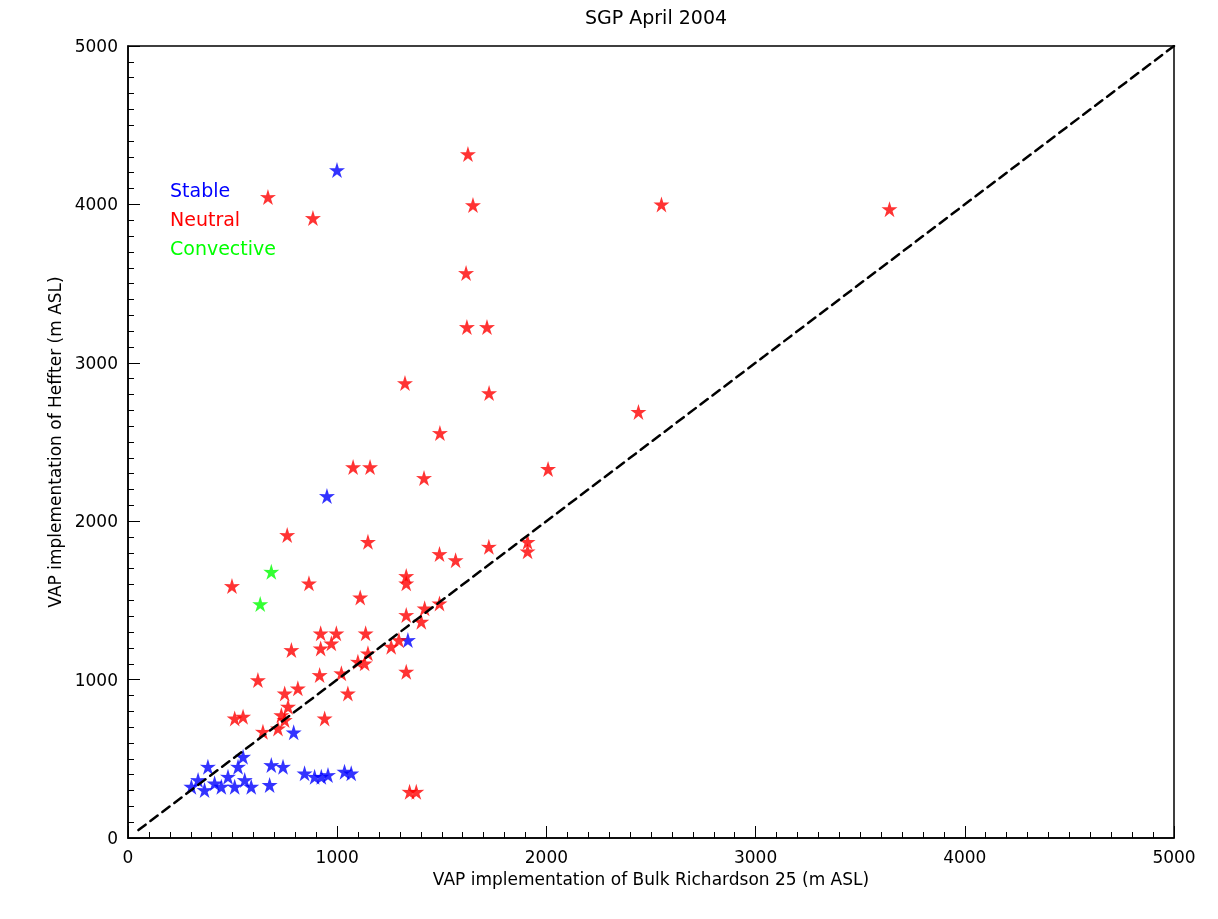 This screenshot has height=919, width=1218. What do you see at coordinates (96, 521) in the screenshot?
I see `y-tick-label: 2000` at bounding box center [96, 521].